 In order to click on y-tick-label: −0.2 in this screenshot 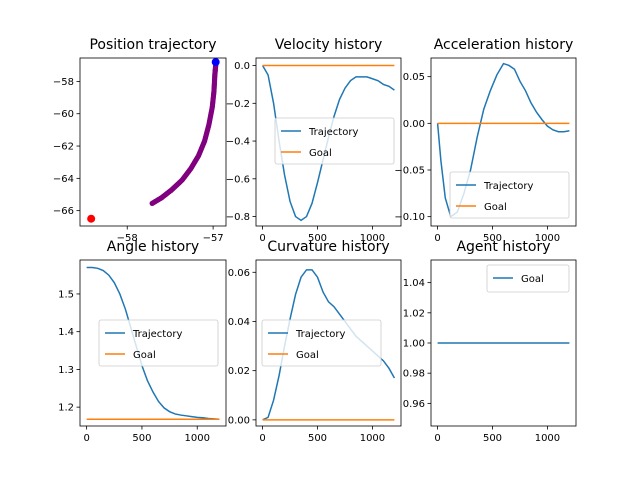, I will do `click(238, 104)`.